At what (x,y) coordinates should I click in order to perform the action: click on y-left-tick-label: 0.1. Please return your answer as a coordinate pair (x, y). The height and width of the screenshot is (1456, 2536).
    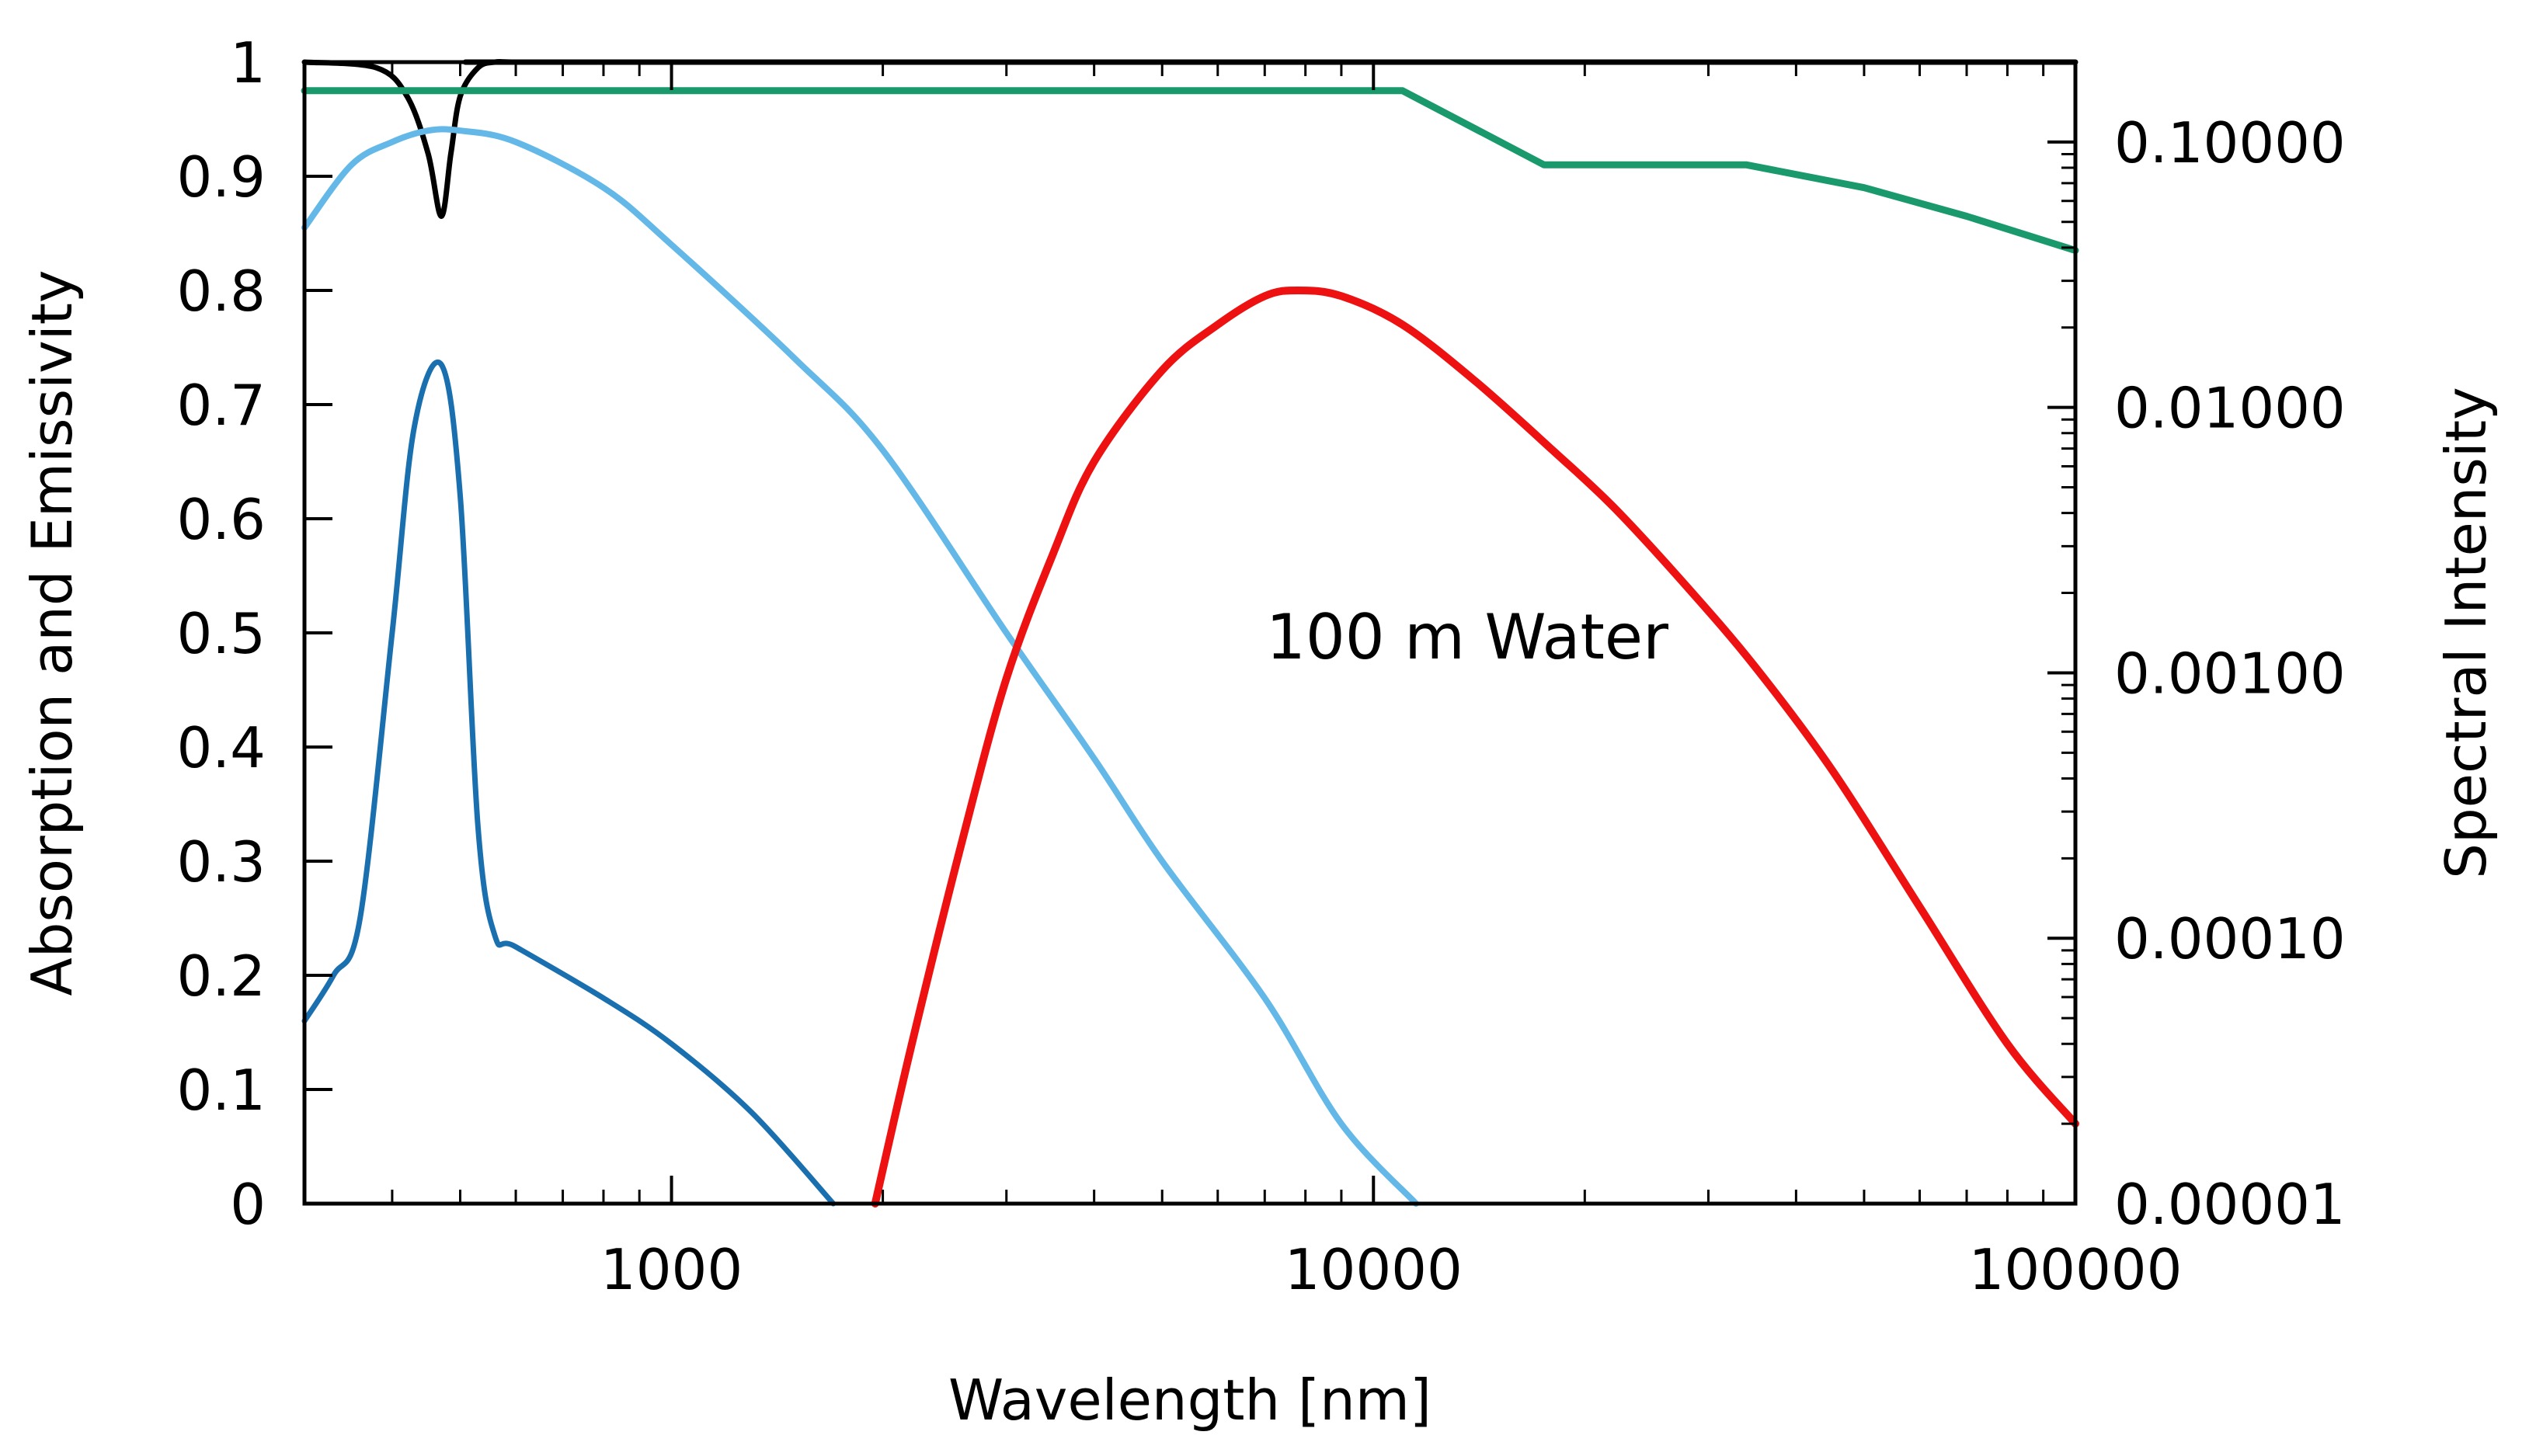
    Looking at the image, I should click on (221, 1090).